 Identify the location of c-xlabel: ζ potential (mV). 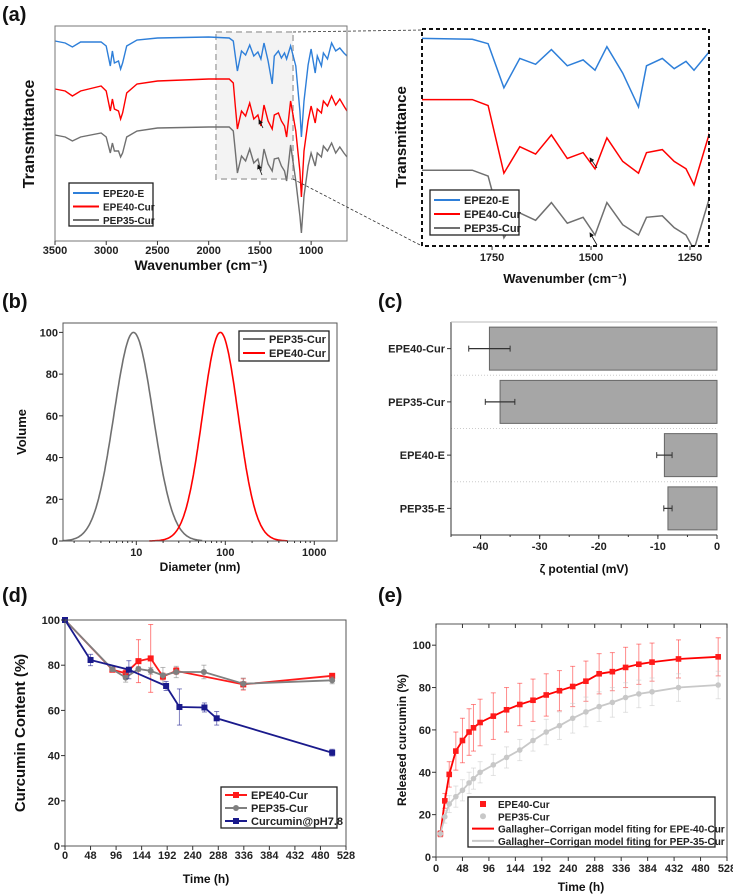
(584, 569).